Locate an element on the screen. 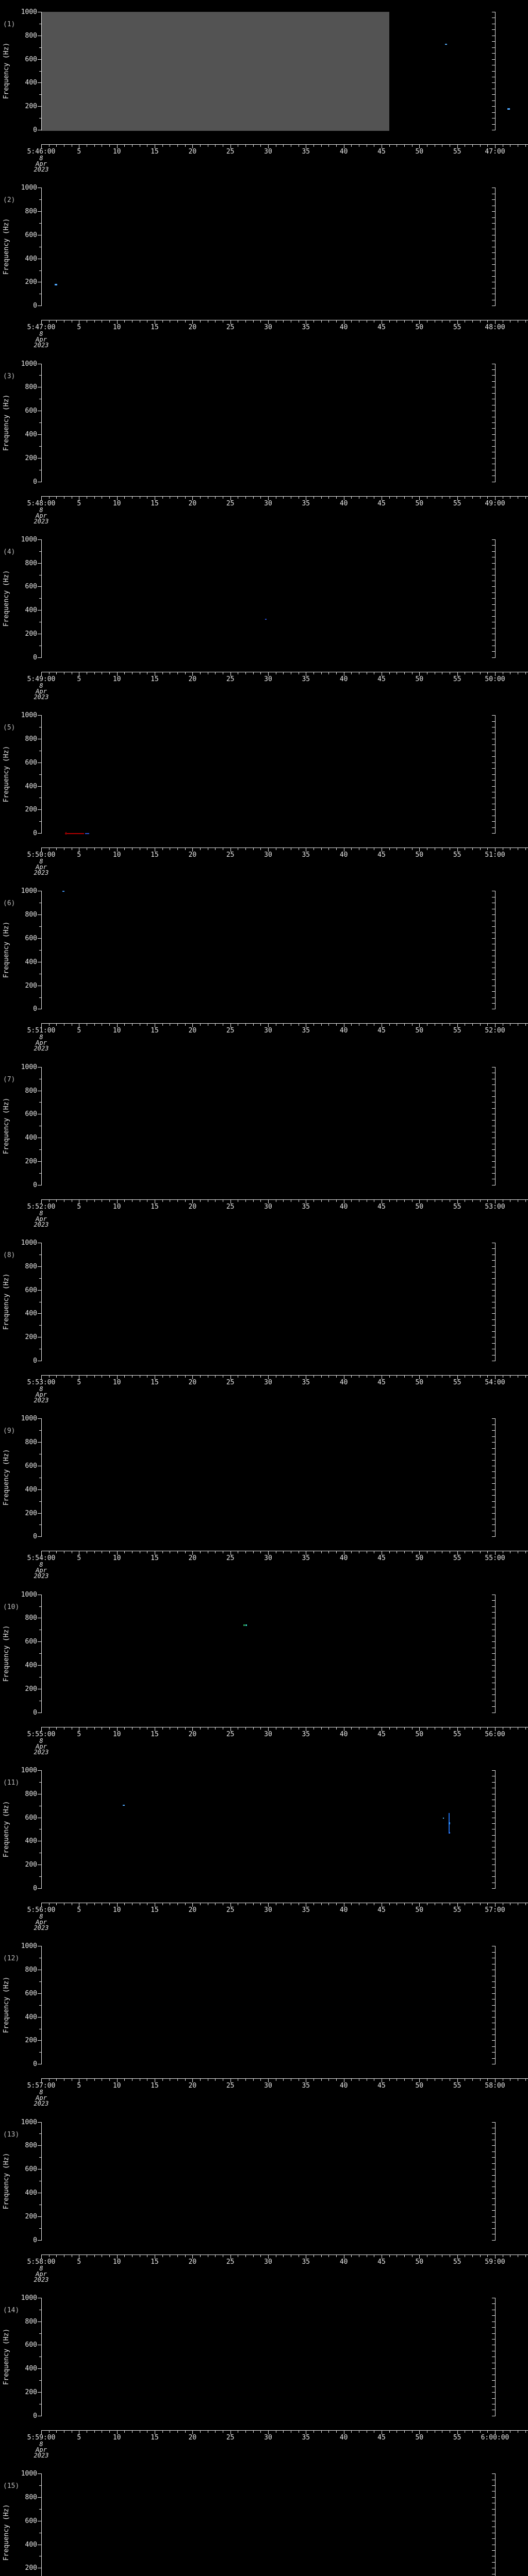 The image size is (528, 2576). y-axis-line is located at coordinates (41, 422).